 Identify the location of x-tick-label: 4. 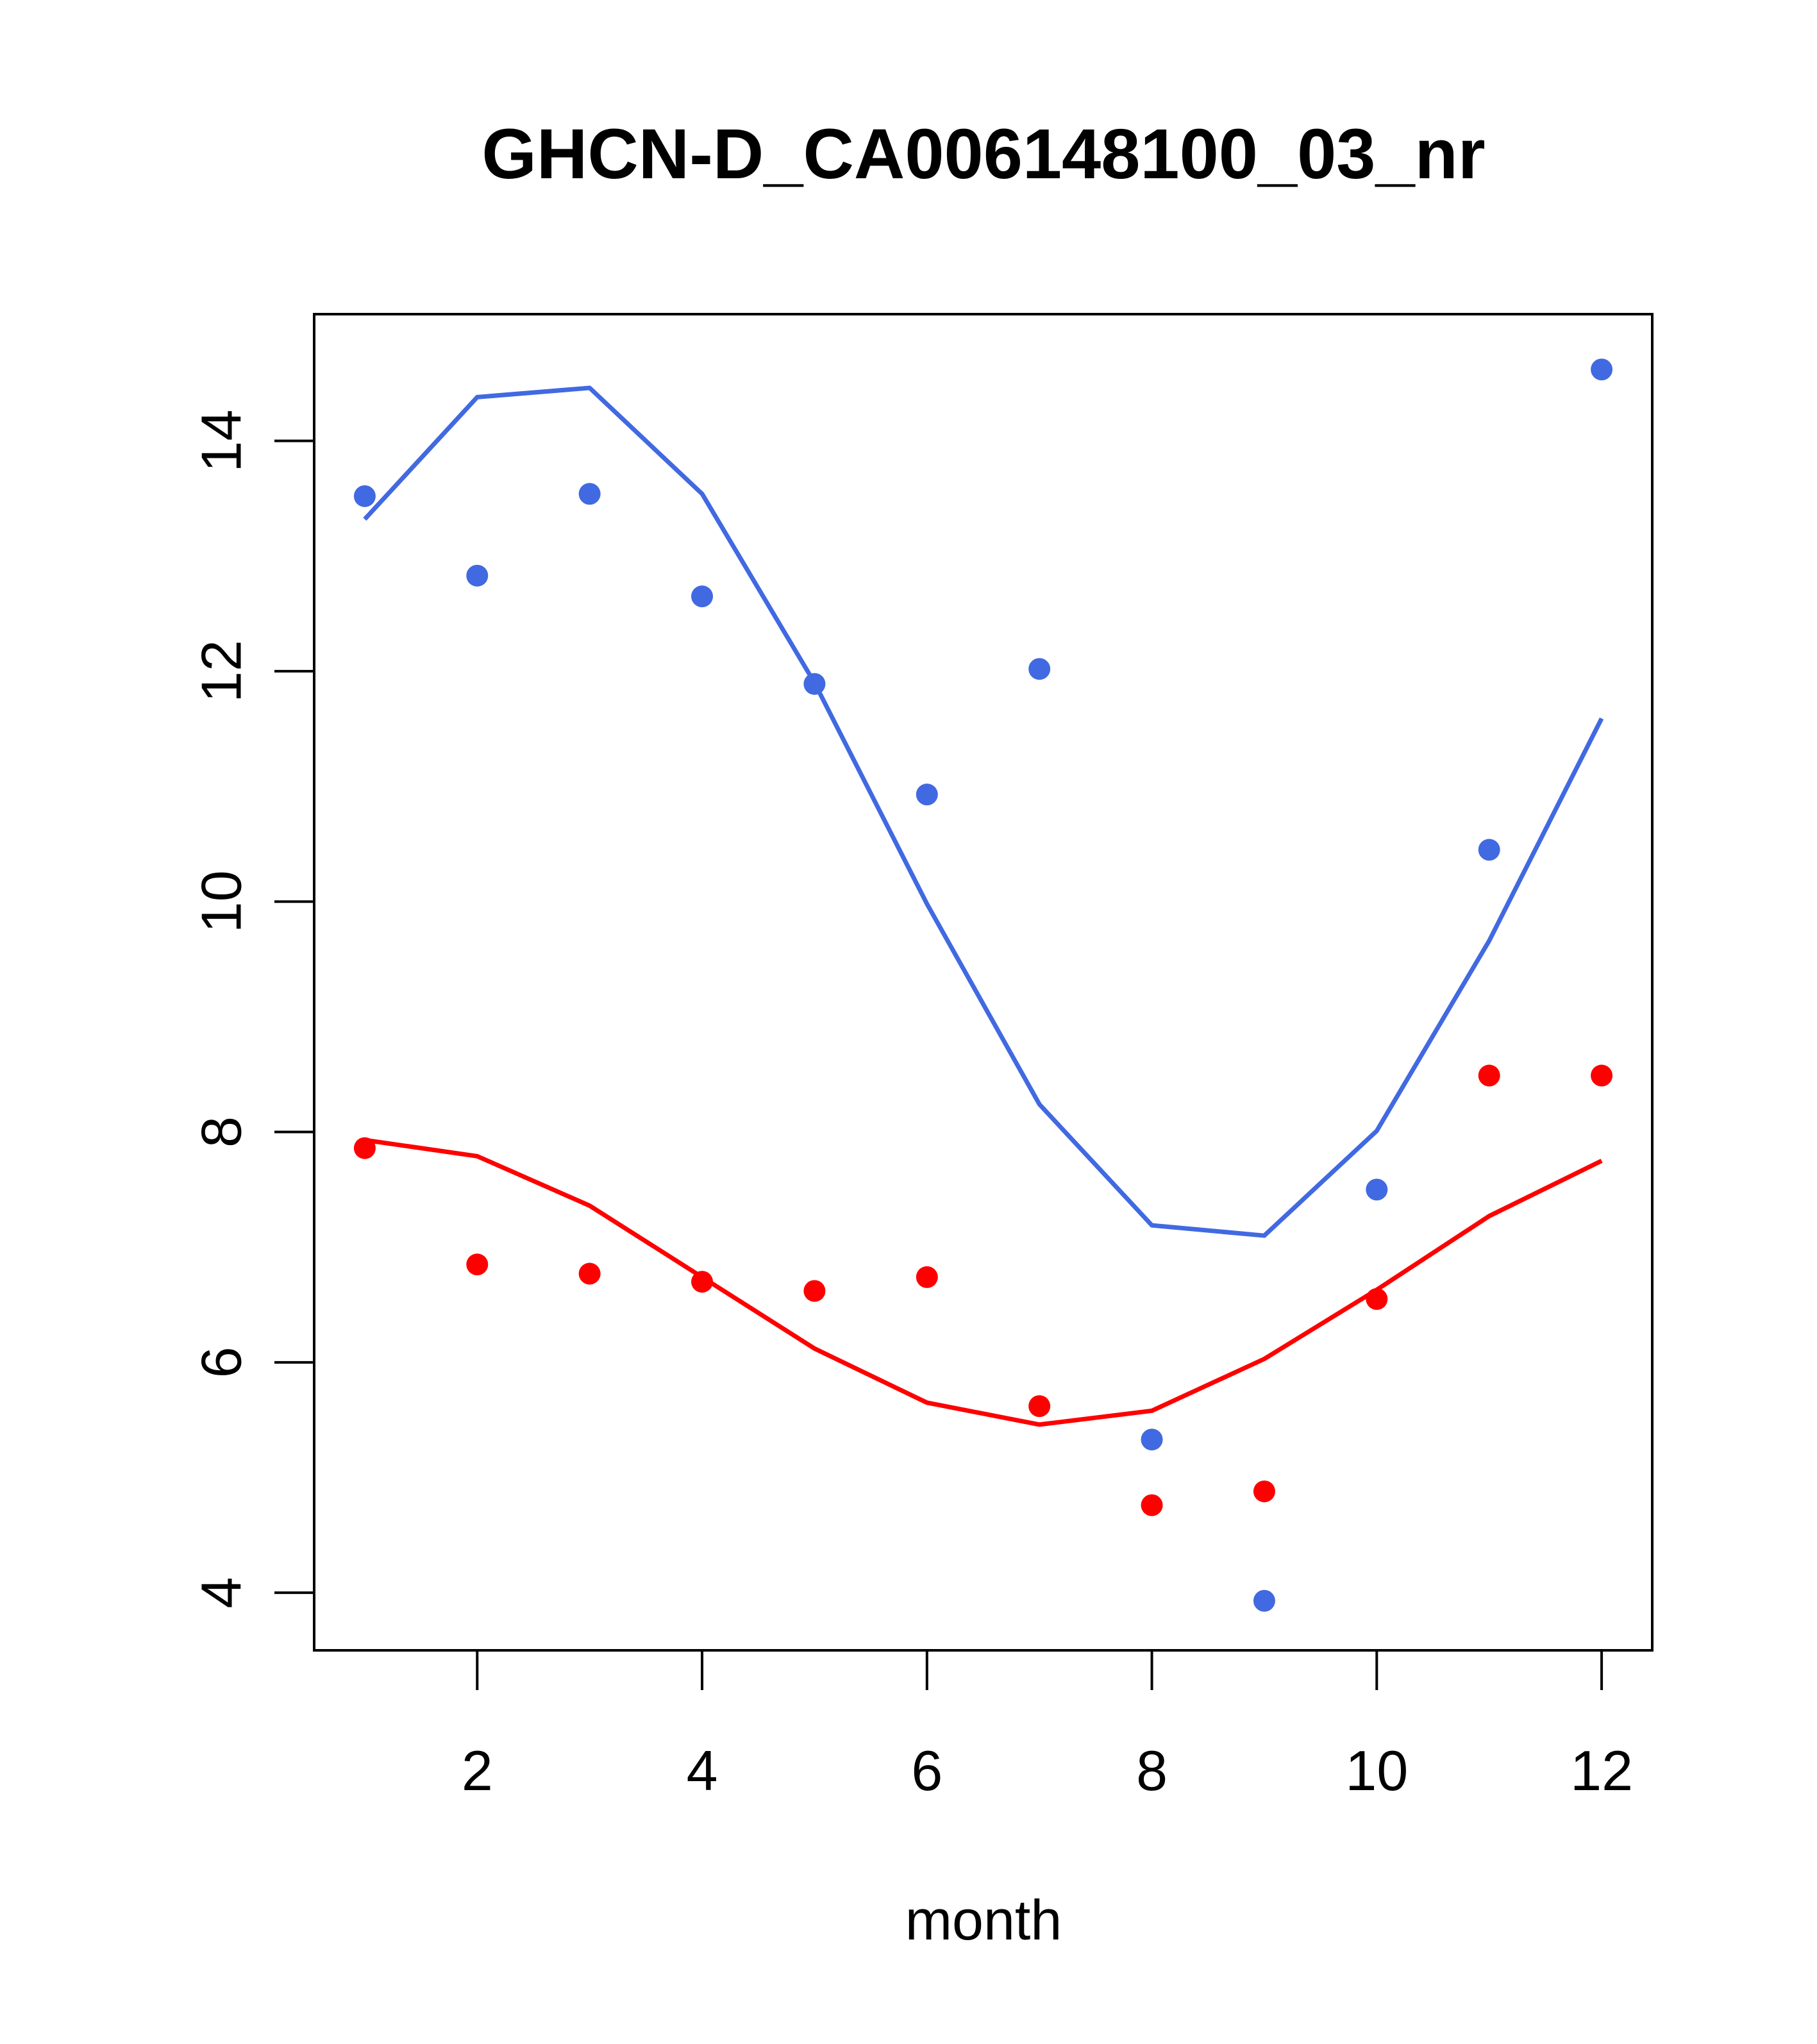
(703, 1770).